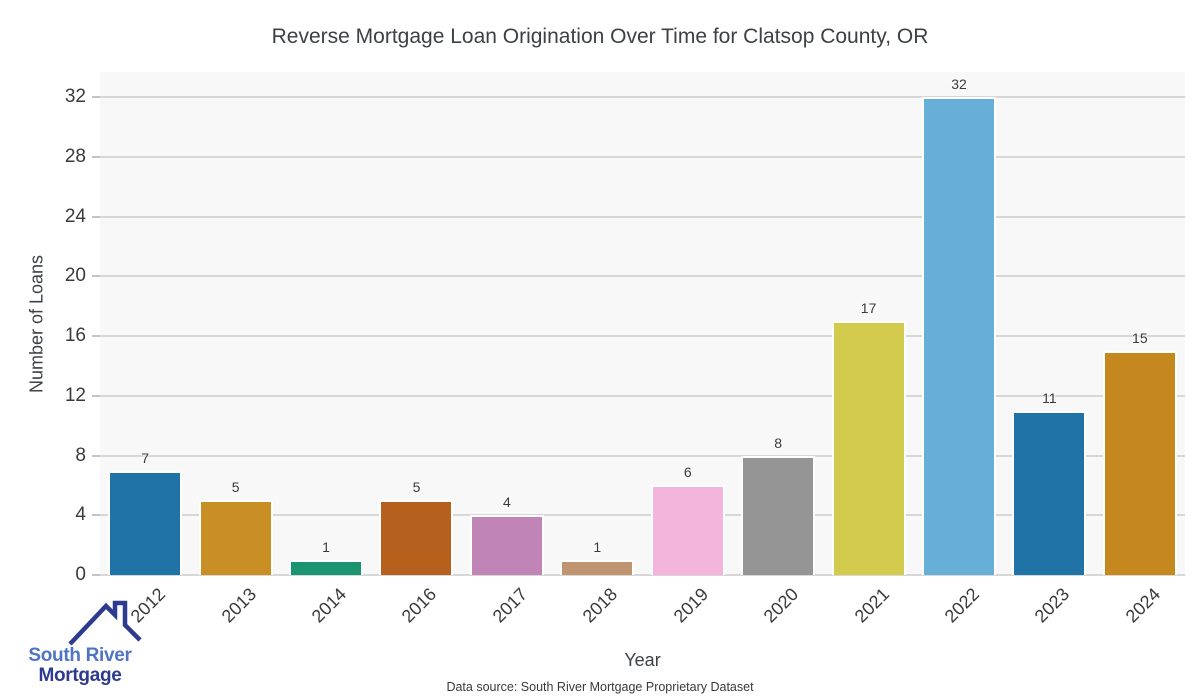 Image resolution: width=1200 pixels, height=700 pixels. What do you see at coordinates (145, 457) in the screenshot?
I see `bar-value-label-2012: 7` at bounding box center [145, 457].